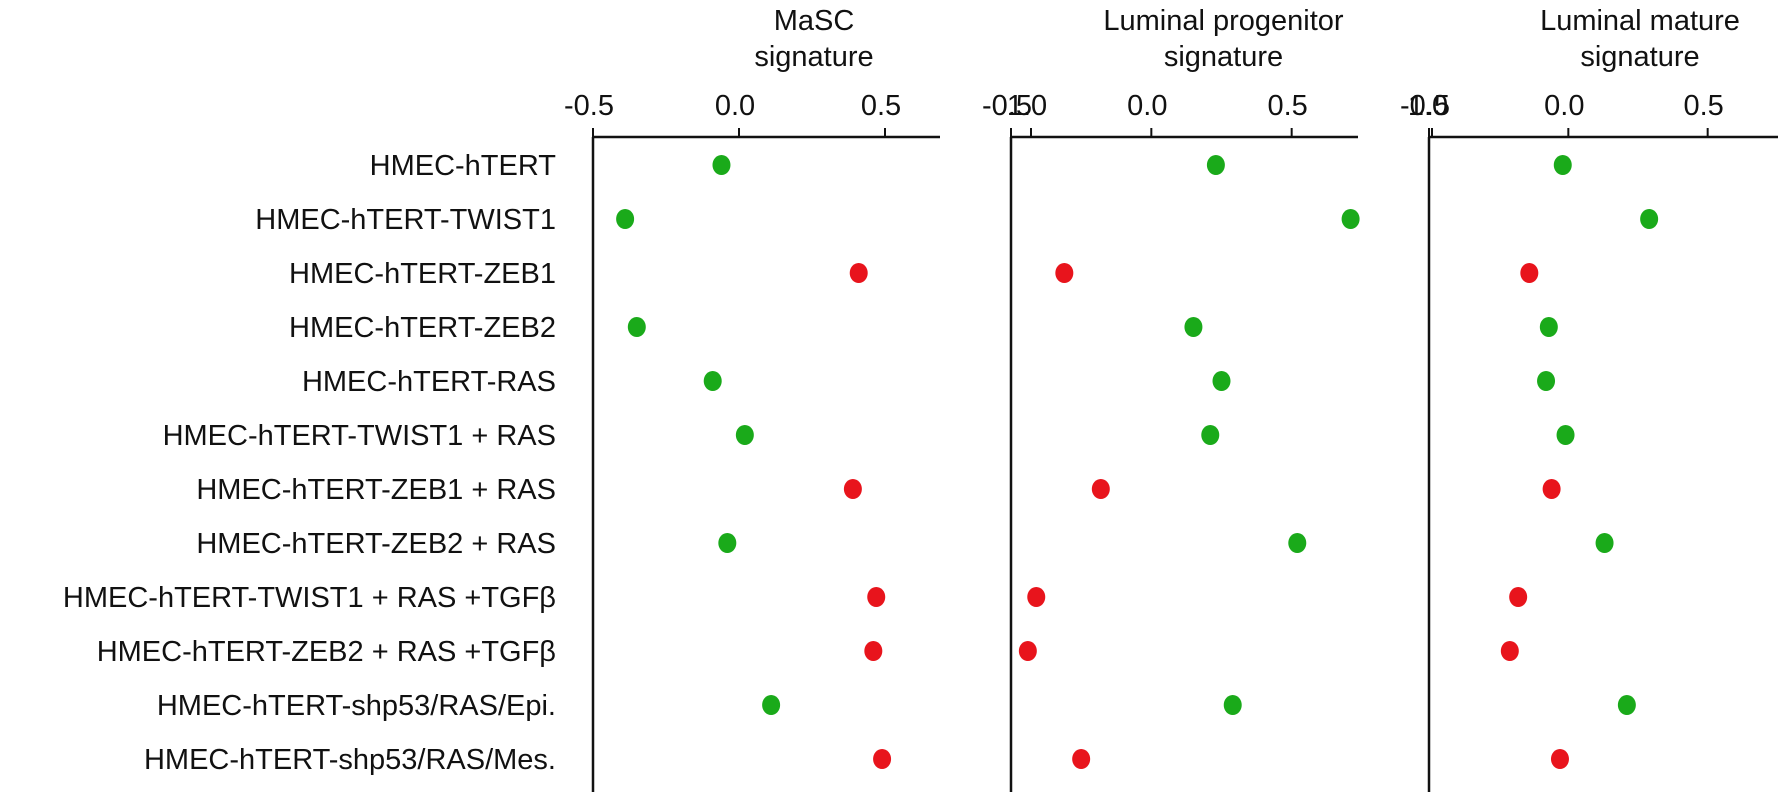  I want to click on panel-title-line: Luminal progenitor, so click(1223, 21).